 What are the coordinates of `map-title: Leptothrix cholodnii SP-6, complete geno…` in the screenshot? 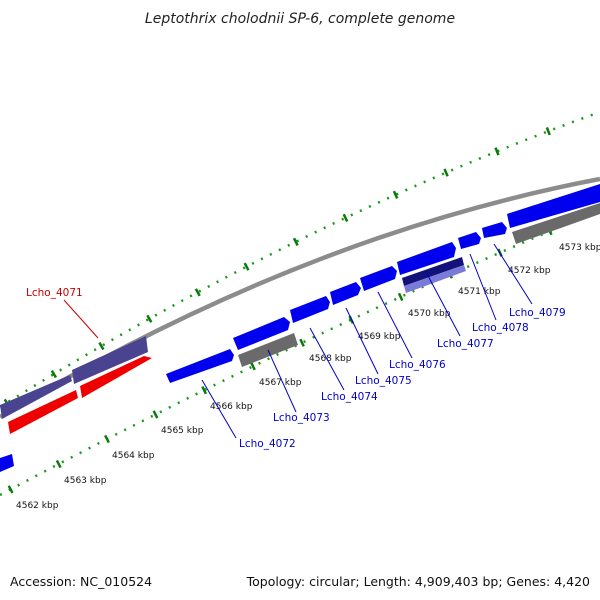 It's located at (300, 19).